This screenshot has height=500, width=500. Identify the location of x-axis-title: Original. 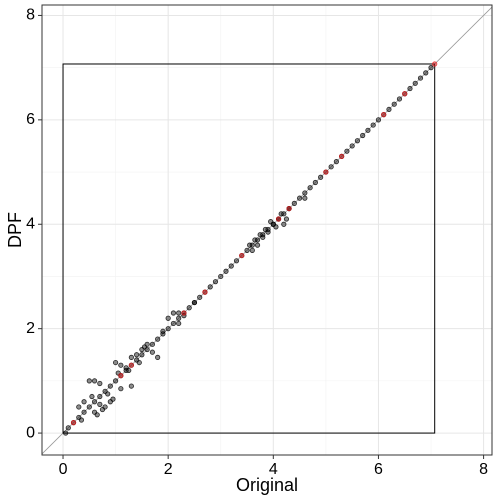
(267, 485).